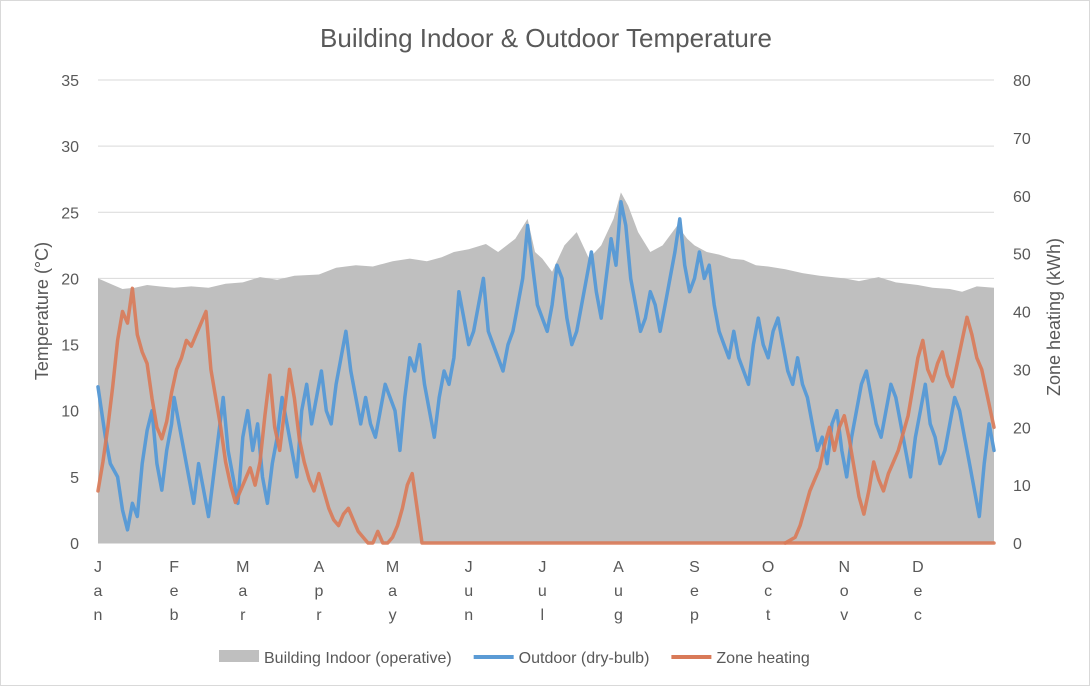 This screenshot has width=1090, height=687. I want to click on chart-title: Building Indoor & Outdoor Temperature, so click(546, 38).